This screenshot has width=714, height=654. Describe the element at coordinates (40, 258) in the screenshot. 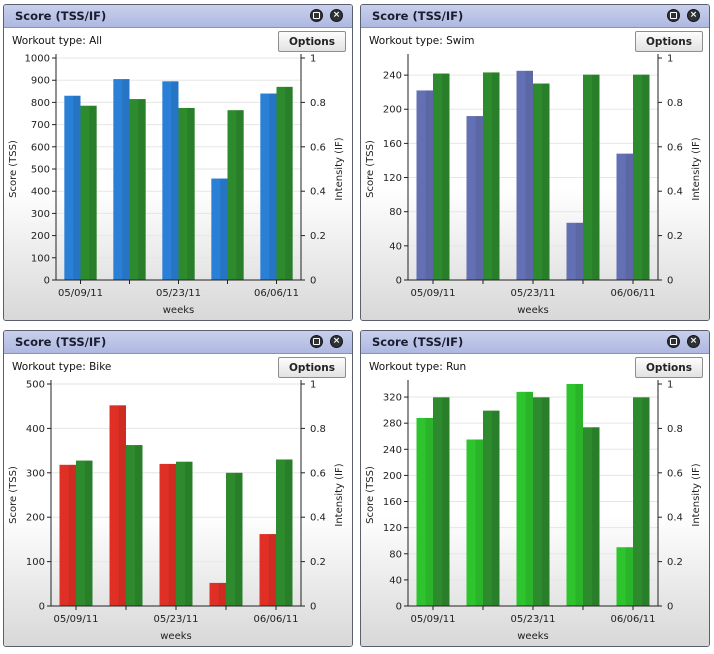

I see `y-tick-label: 100` at that location.